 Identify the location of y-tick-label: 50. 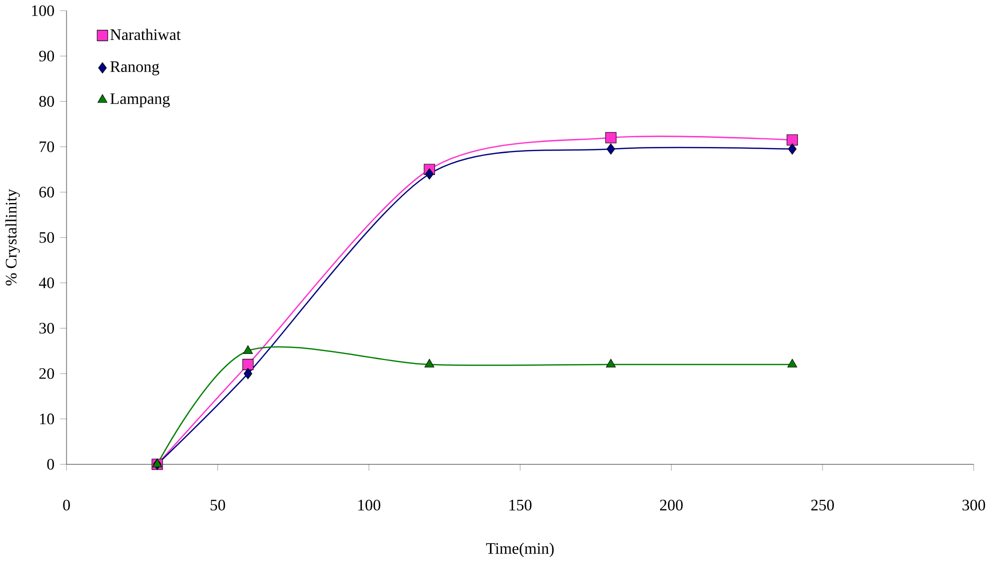
(47, 237).